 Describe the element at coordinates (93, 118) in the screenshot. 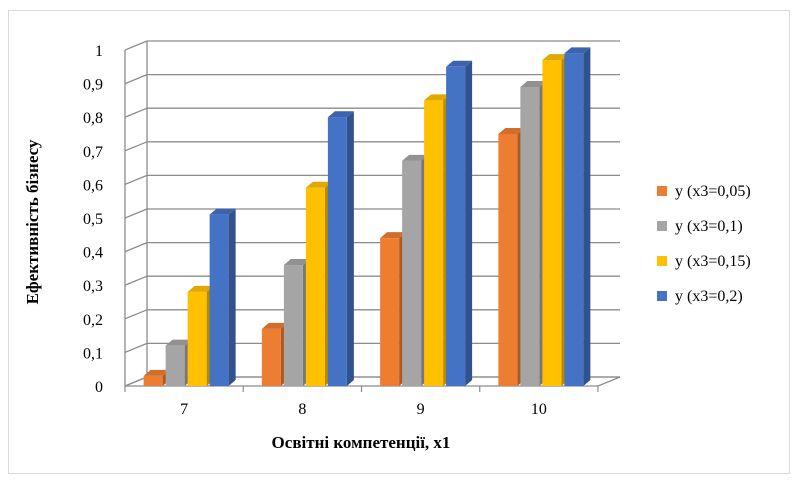

I see `y-tick-label: 0,8` at that location.